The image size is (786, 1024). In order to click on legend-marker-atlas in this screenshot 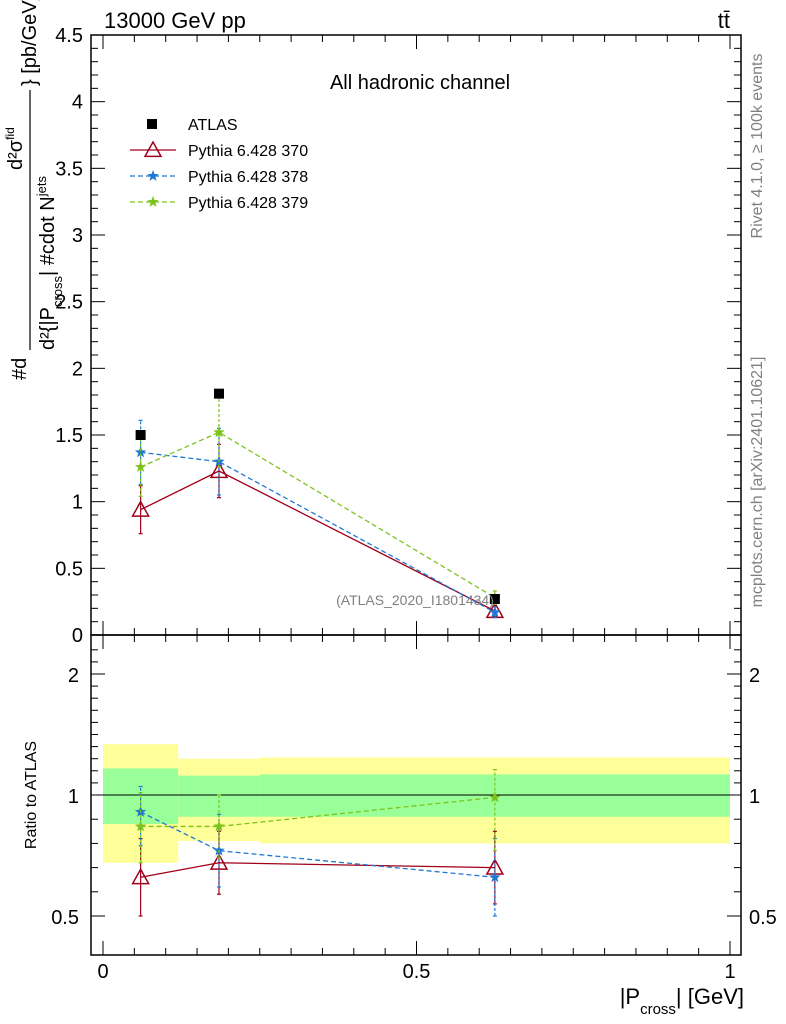, I will do `click(152, 124)`.